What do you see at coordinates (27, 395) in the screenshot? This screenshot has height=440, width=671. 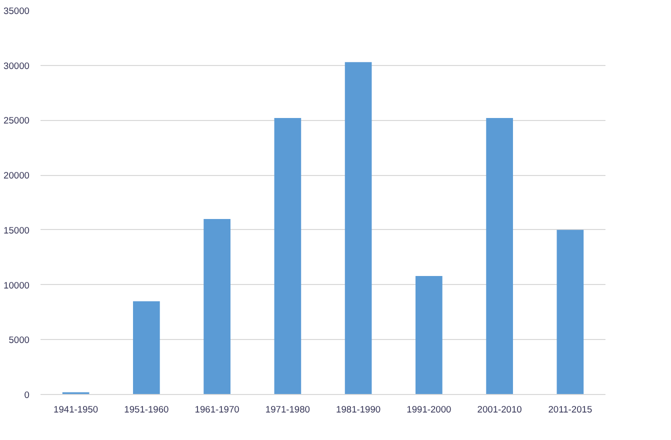 I see `y-tick-label: 0` at bounding box center [27, 395].